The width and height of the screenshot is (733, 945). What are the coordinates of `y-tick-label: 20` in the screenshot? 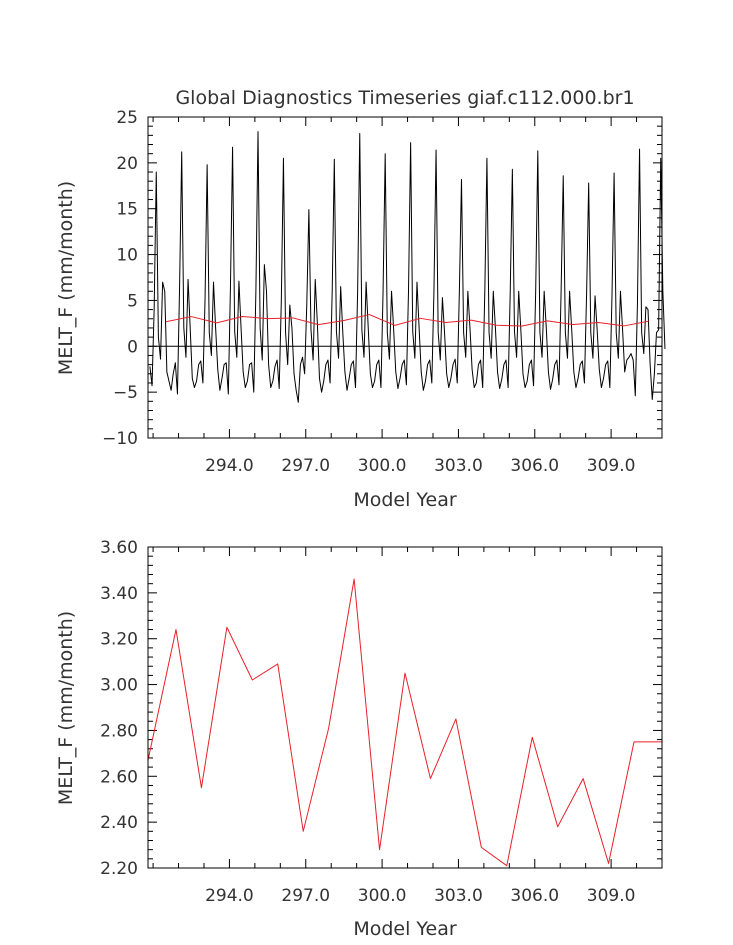 It's located at (127, 164).